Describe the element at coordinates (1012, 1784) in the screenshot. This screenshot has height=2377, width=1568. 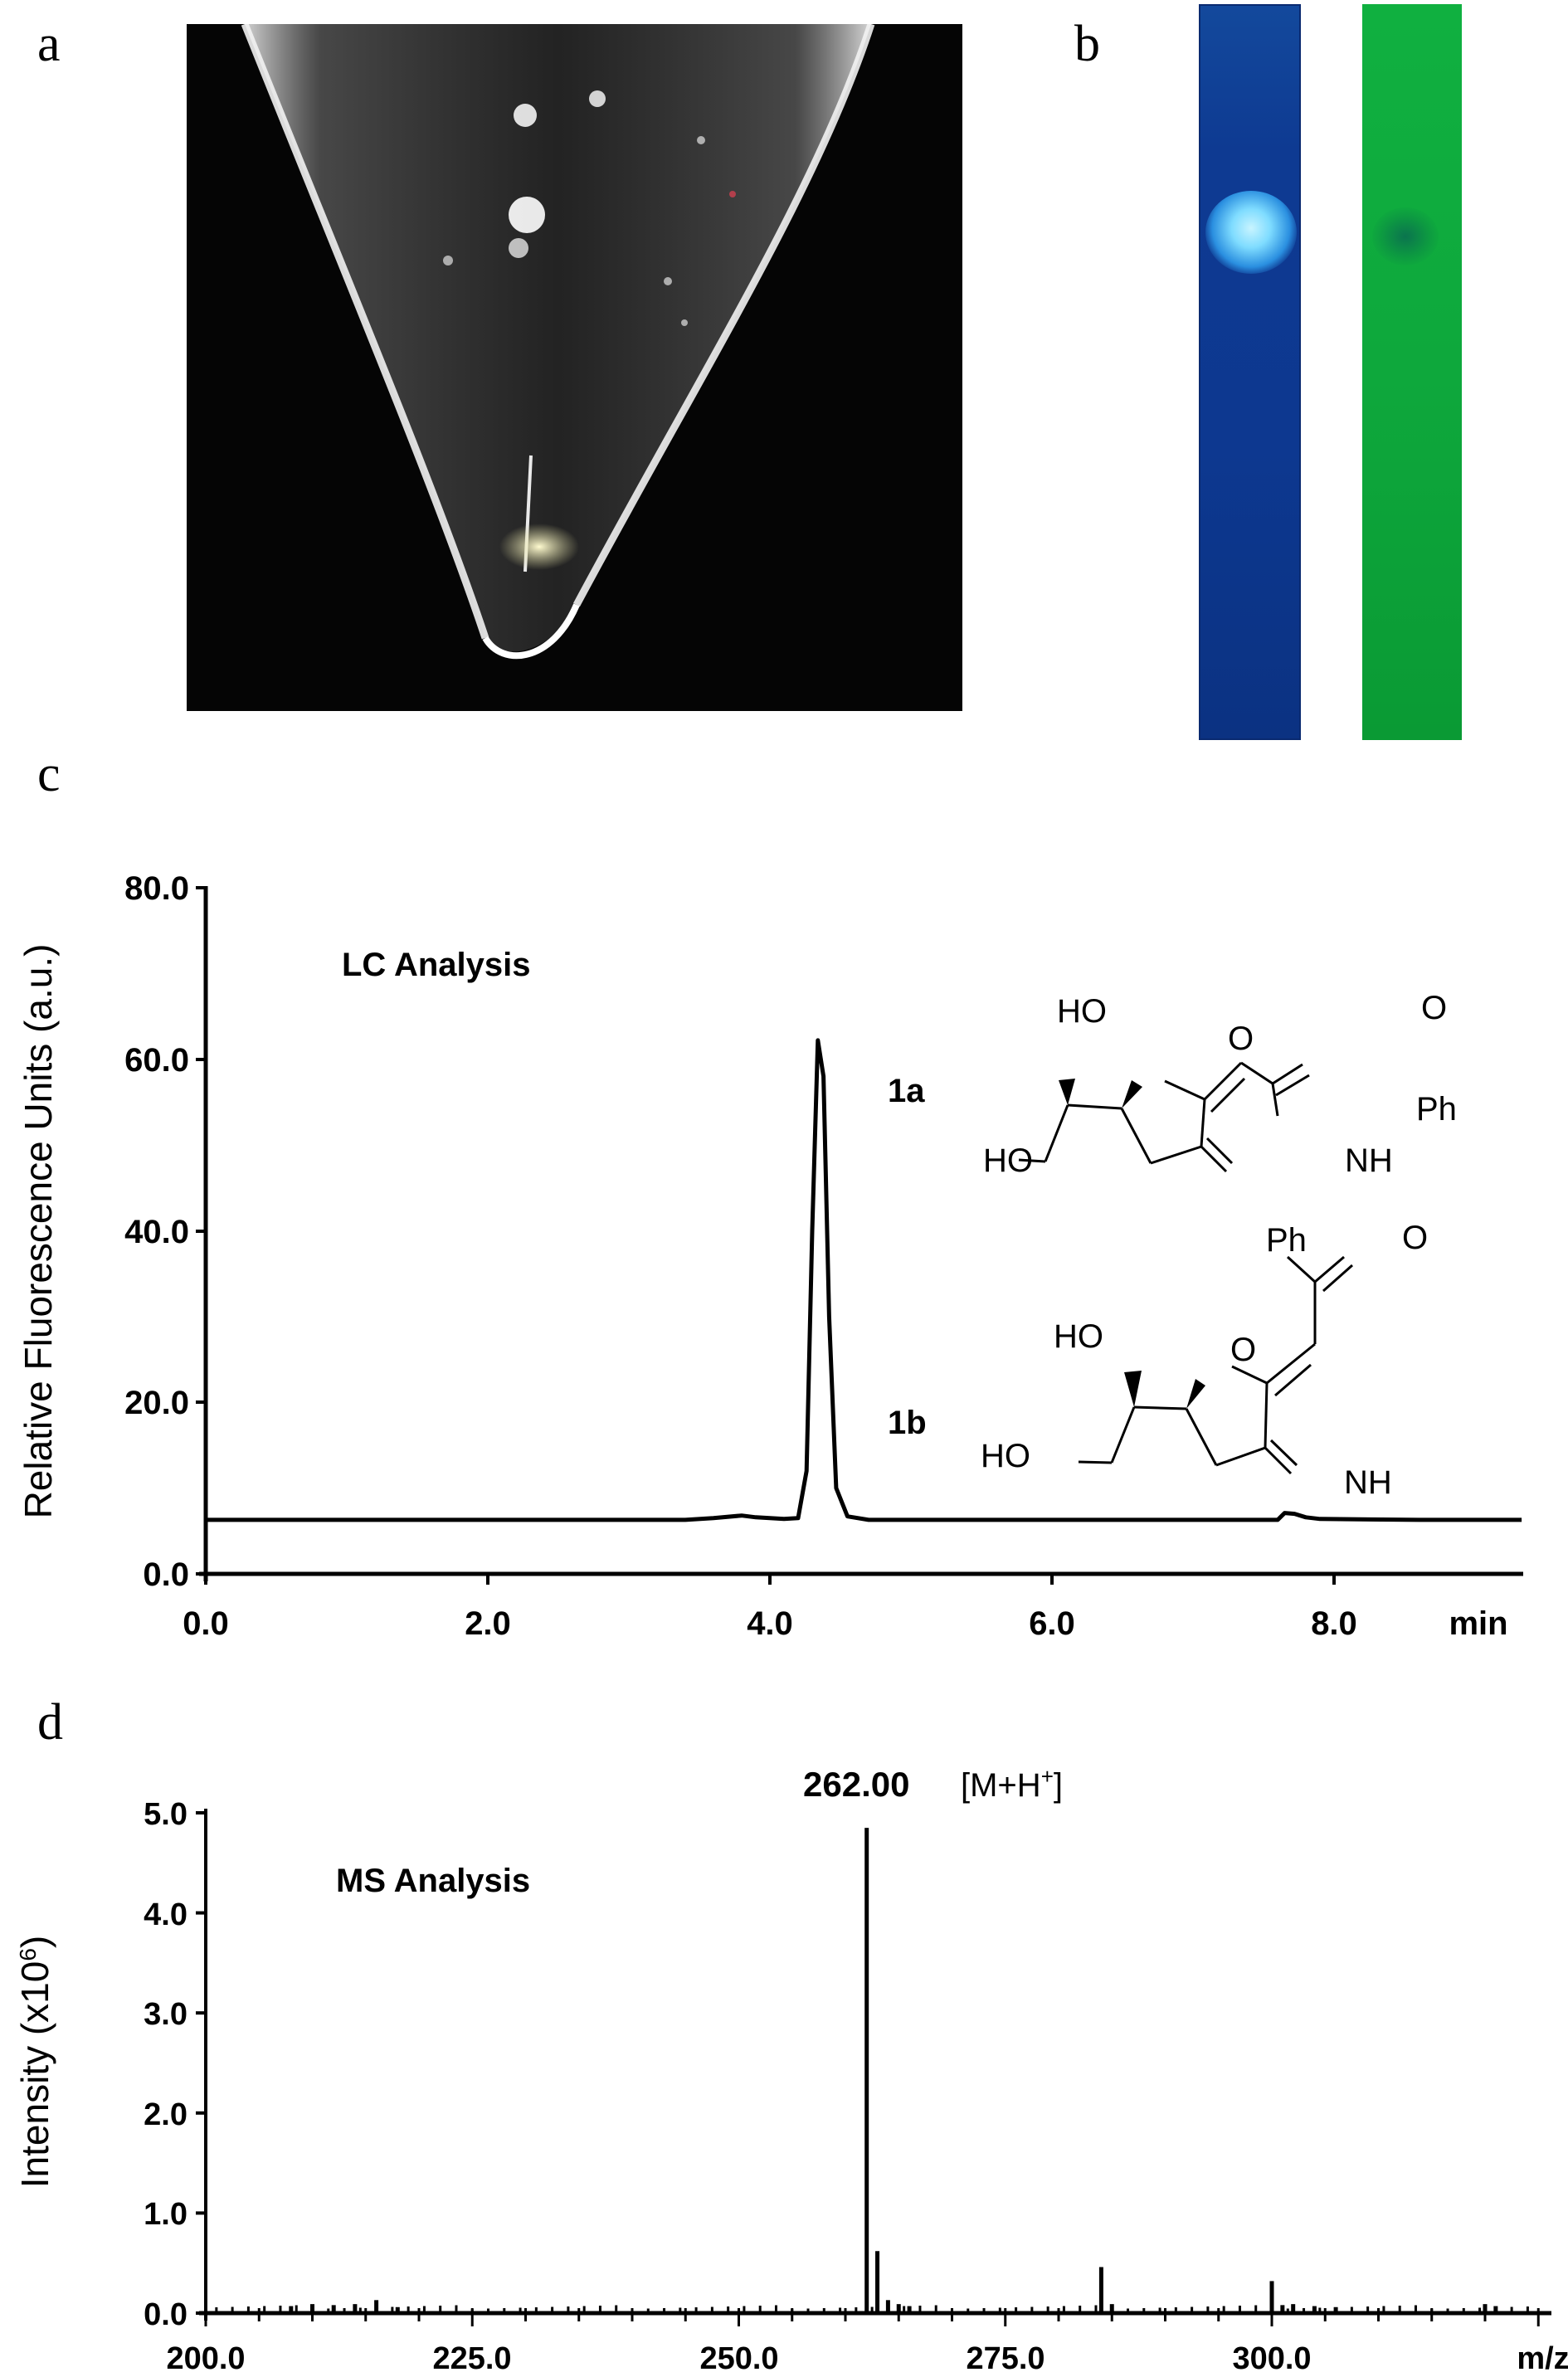
I see `ms-peak-ion: [M+H+]` at that location.